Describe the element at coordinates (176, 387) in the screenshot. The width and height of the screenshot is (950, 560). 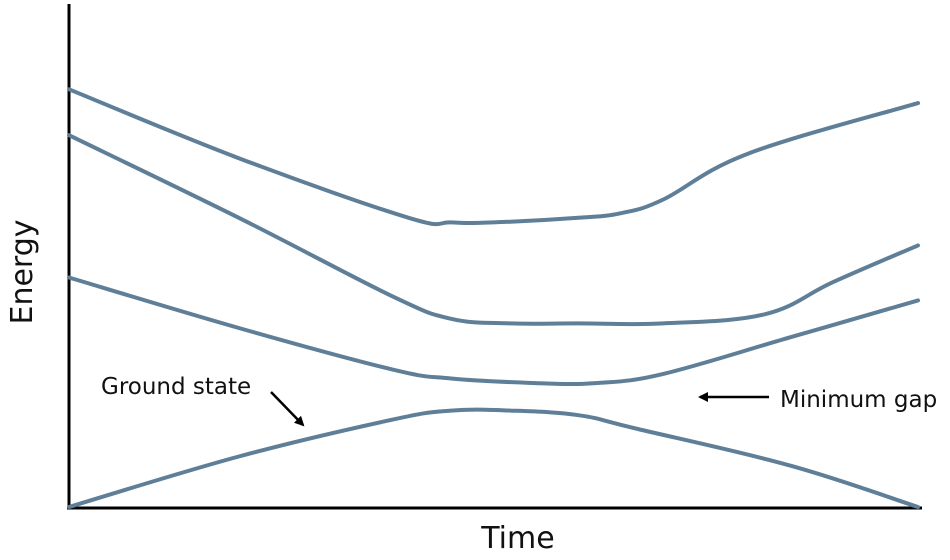
I see `annotation-ground-state: Ground state` at that location.